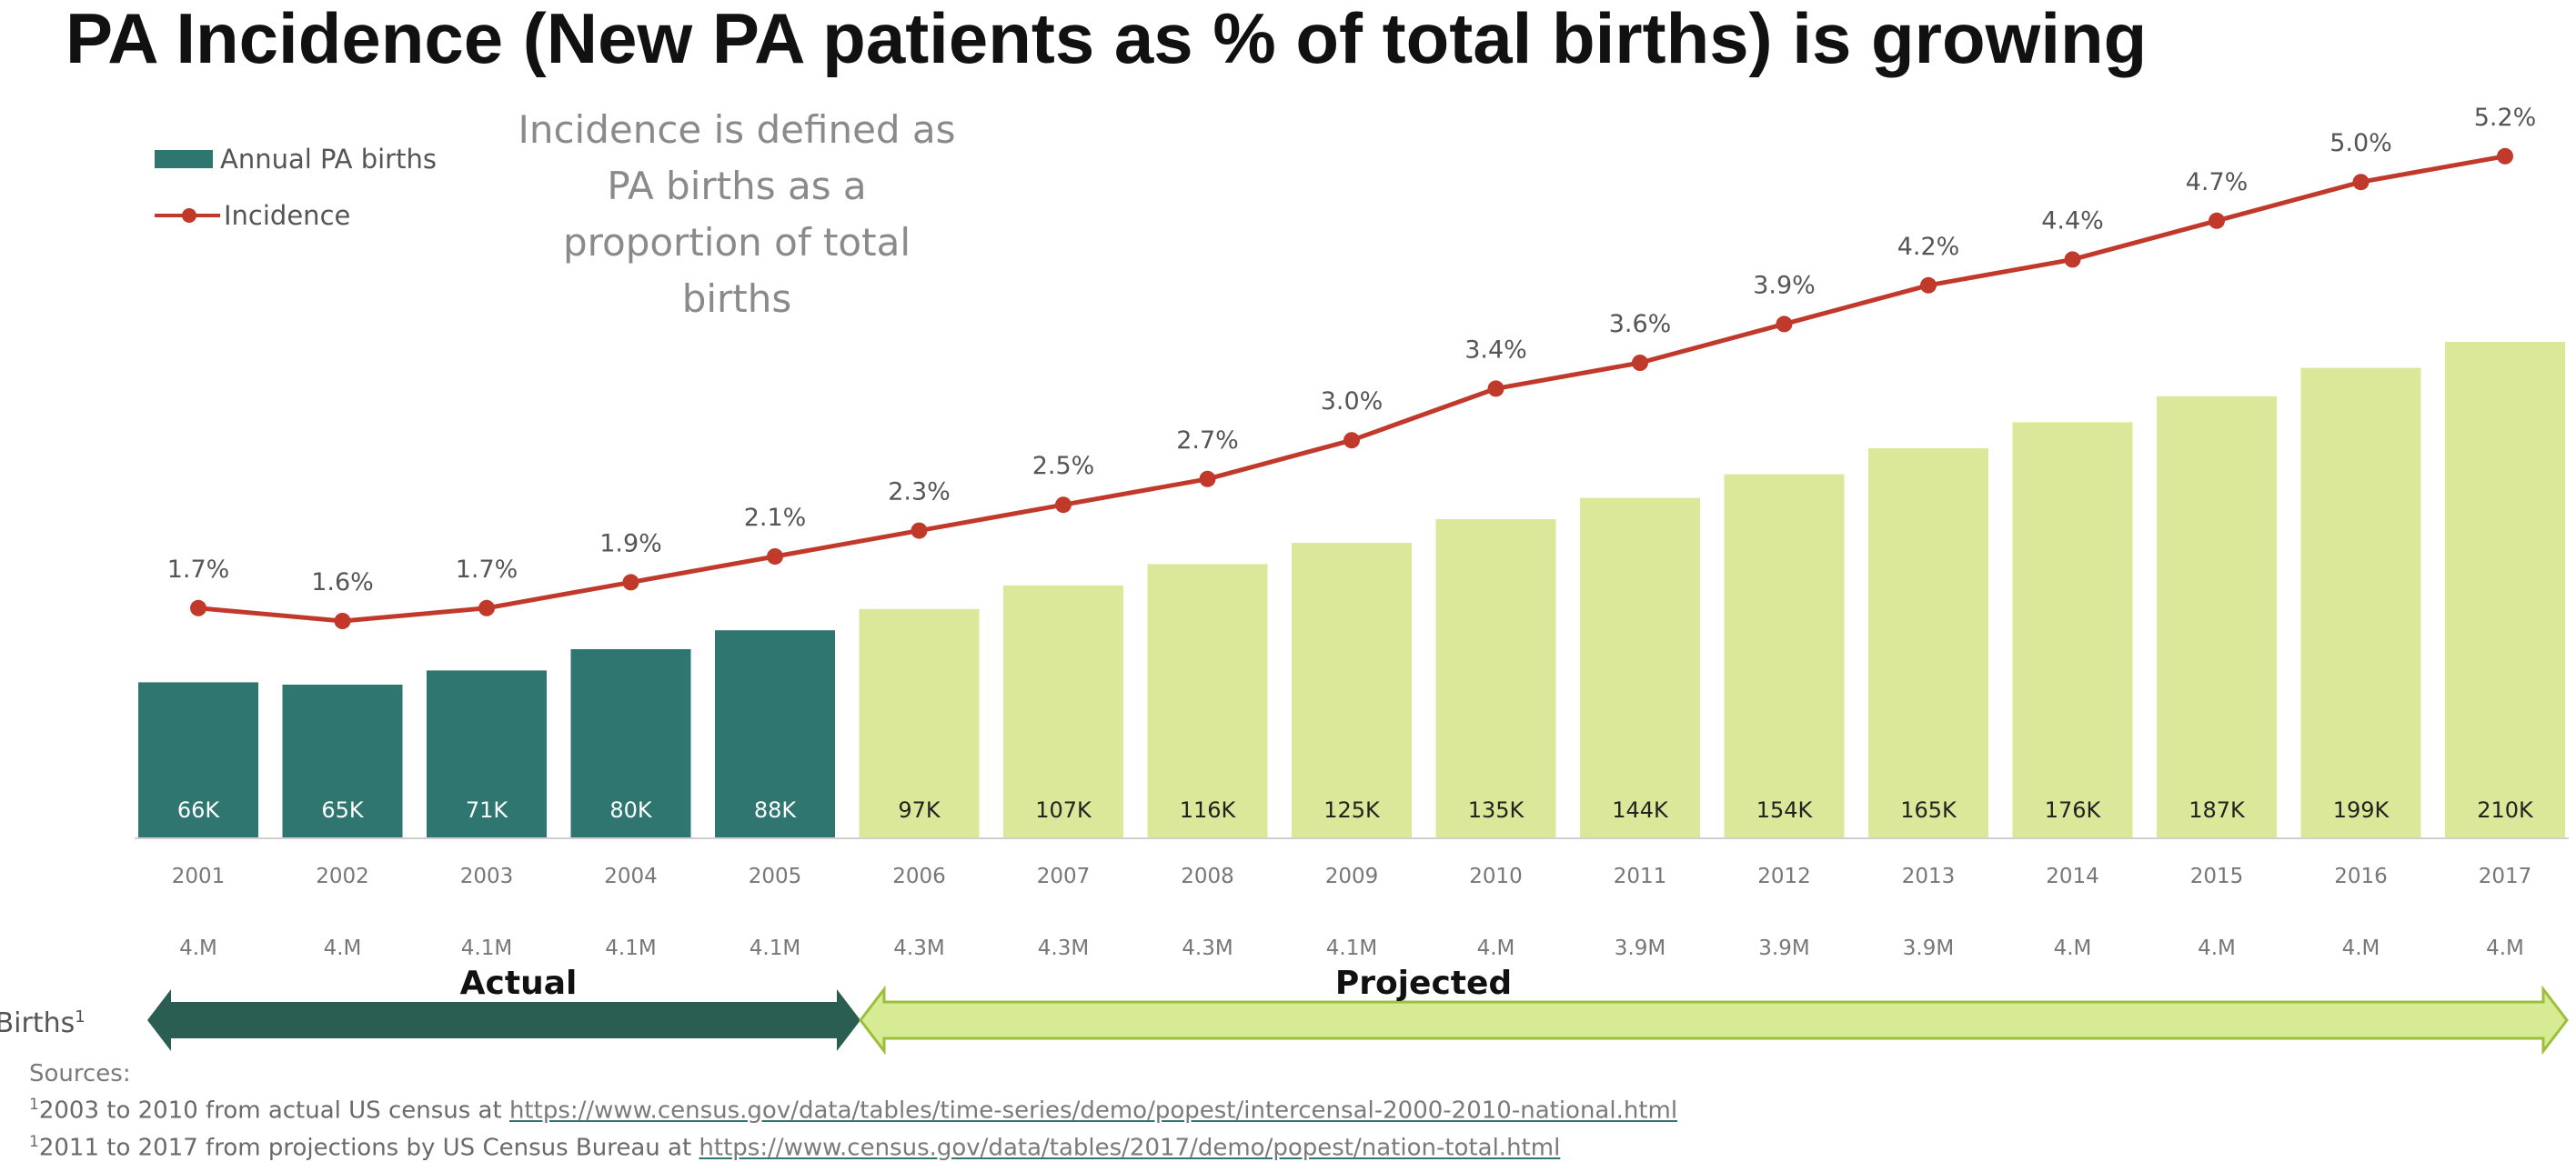  Describe the element at coordinates (775, 734) in the screenshot. I see `bar-2005` at that location.